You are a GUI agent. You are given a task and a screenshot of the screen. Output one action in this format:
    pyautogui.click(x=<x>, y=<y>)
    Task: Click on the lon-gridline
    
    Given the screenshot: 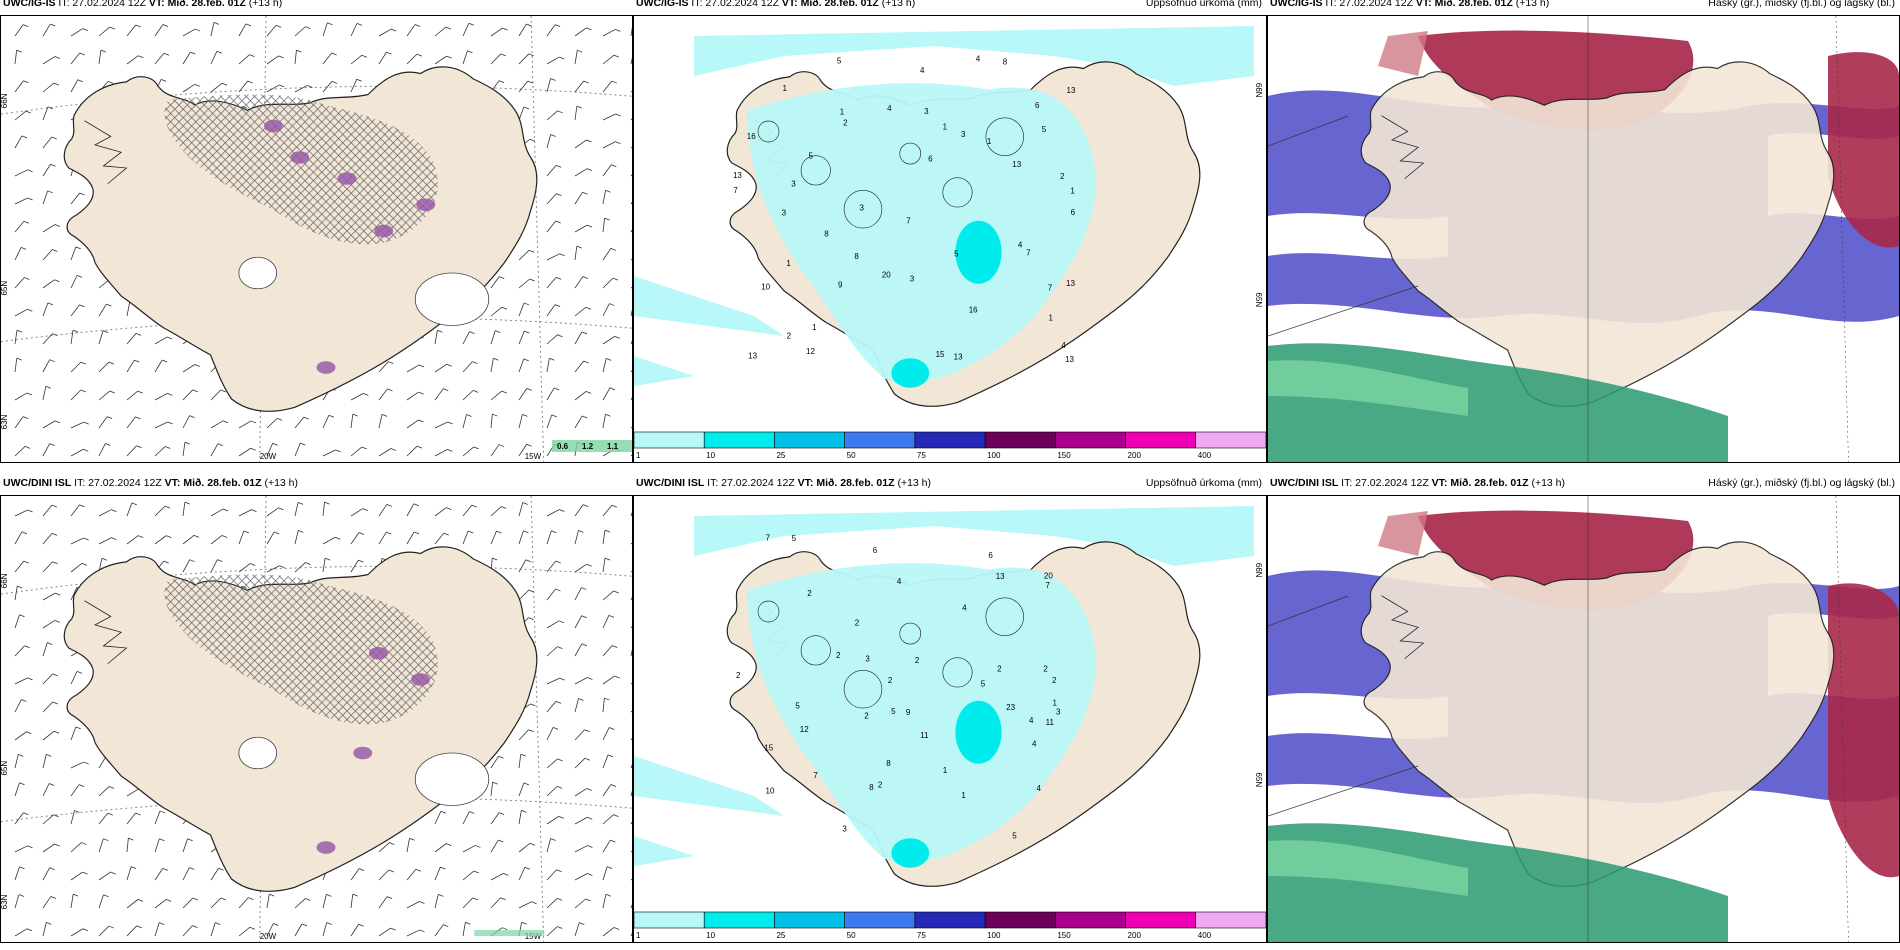 What is the action you would take?
    pyautogui.click(x=1842, y=719)
    